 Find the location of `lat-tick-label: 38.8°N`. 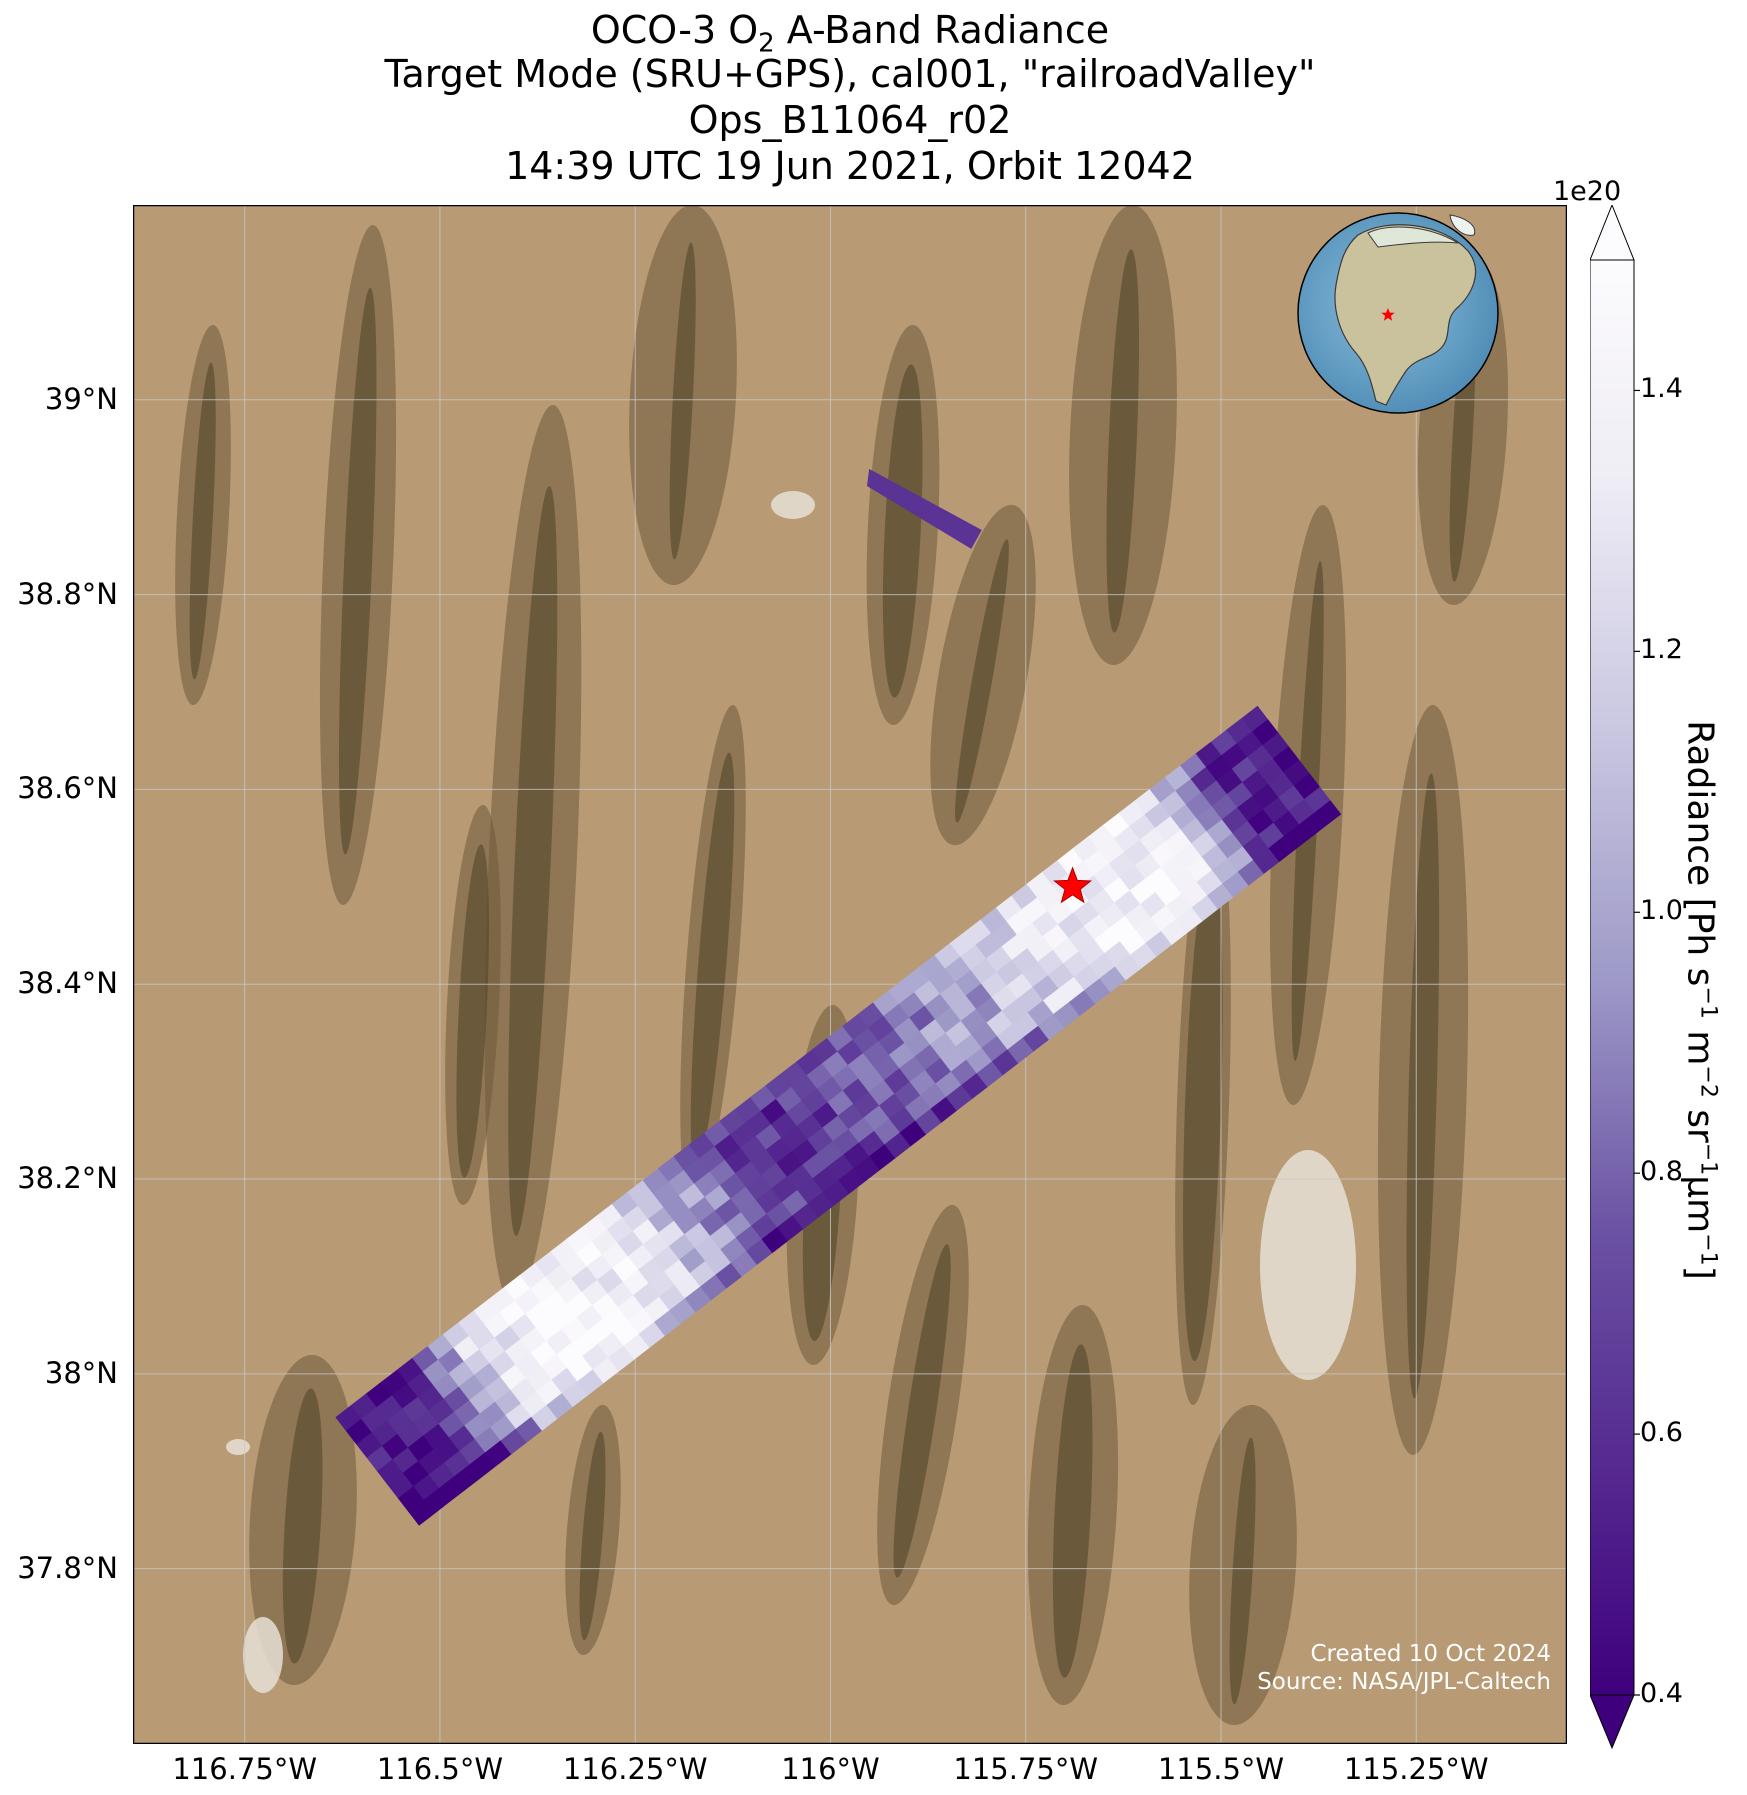

lat-tick-label: 38.8°N is located at coordinates (67, 593).